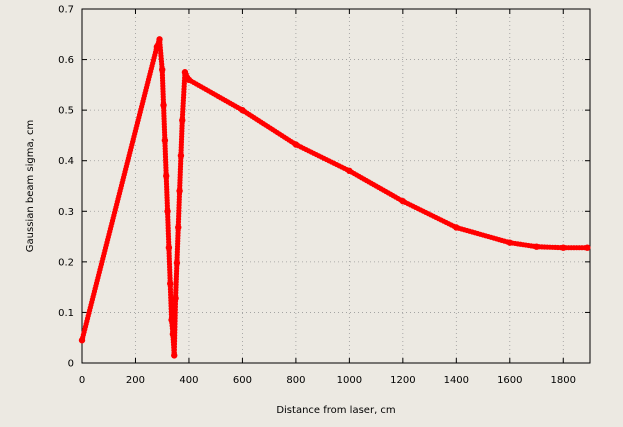 This screenshot has height=427, width=623. I want to click on x-tick-label: 800, so click(295, 380).